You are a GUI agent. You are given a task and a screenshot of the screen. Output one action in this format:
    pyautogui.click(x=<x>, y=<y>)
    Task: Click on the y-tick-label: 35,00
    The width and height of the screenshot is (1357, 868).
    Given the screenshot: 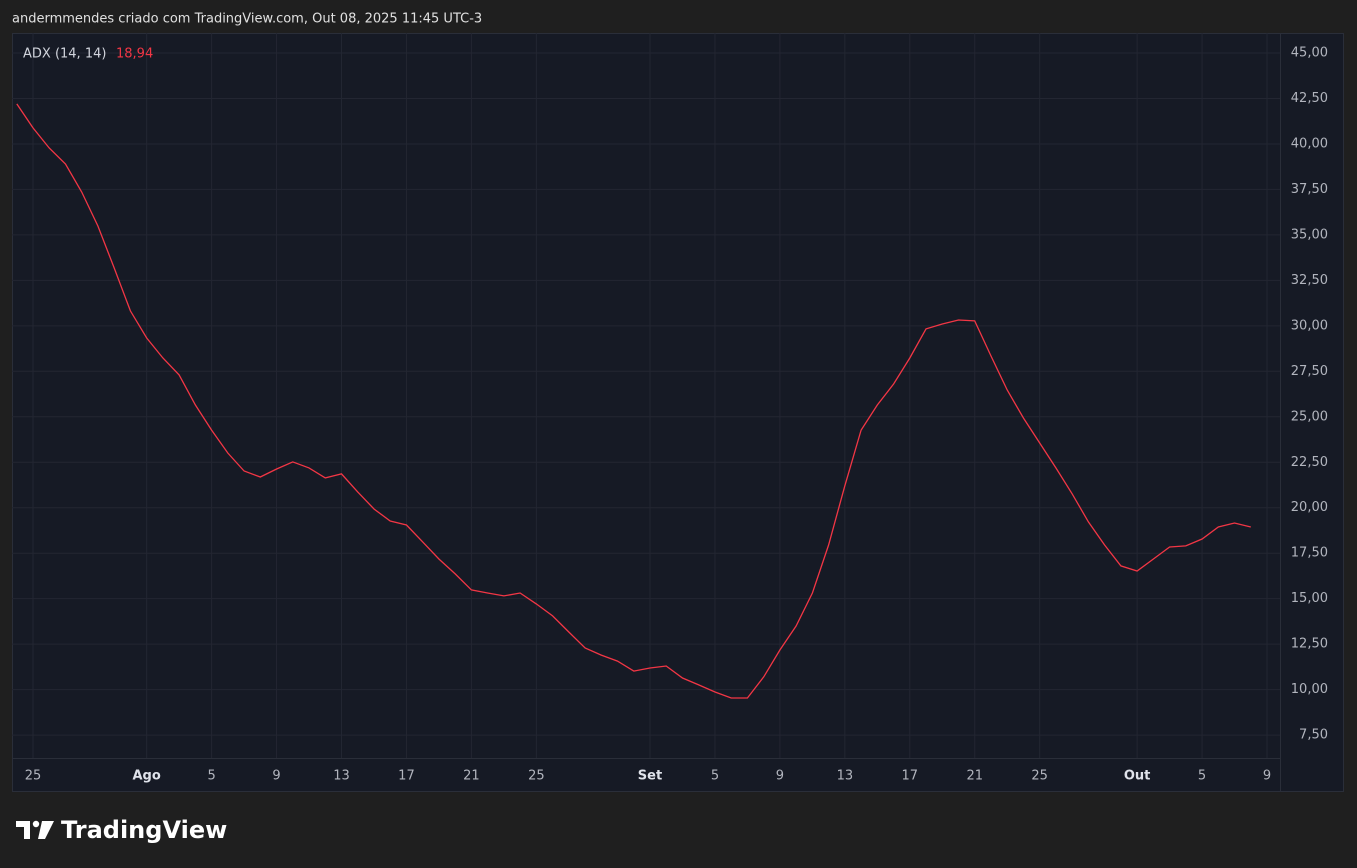 What is the action you would take?
    pyautogui.click(x=1309, y=234)
    